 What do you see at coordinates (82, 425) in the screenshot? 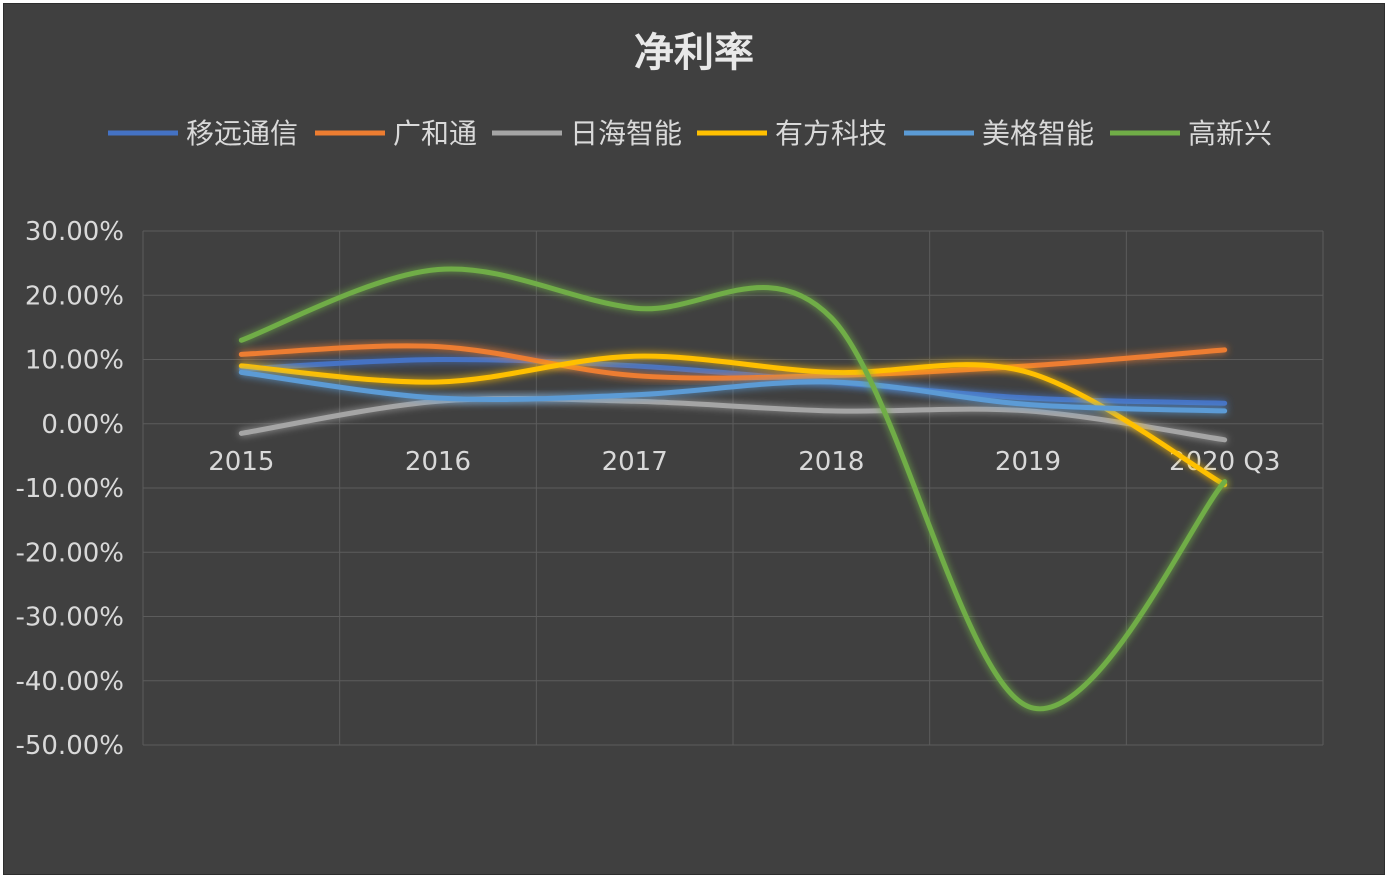
I see `y-tick-label: 0.00%` at bounding box center [82, 425].